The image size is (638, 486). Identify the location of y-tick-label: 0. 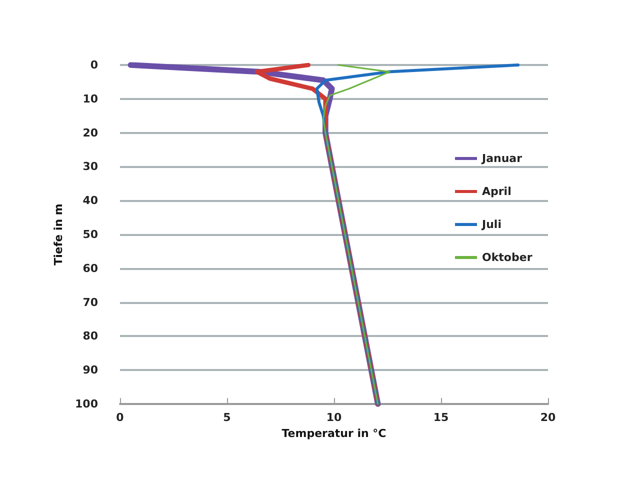
(94, 65).